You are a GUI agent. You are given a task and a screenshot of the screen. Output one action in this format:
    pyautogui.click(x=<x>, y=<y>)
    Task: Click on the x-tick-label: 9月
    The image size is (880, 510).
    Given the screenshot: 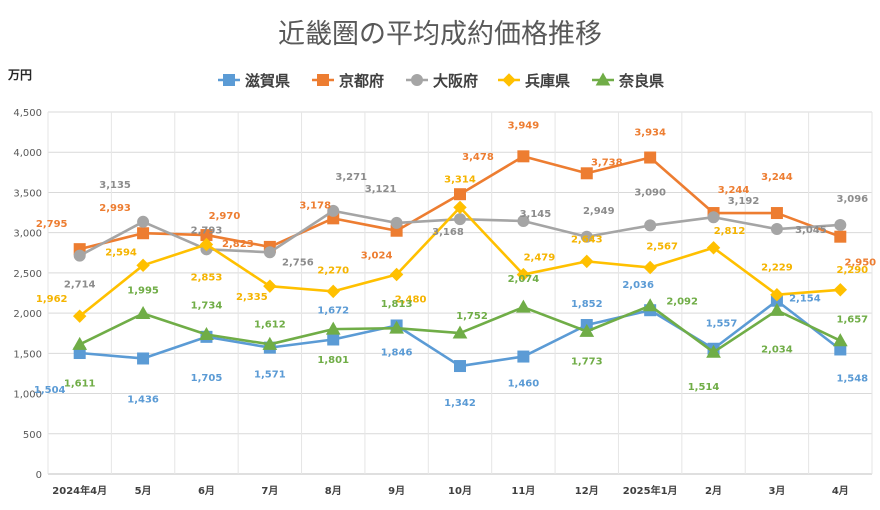 What is the action you would take?
    pyautogui.click(x=396, y=491)
    